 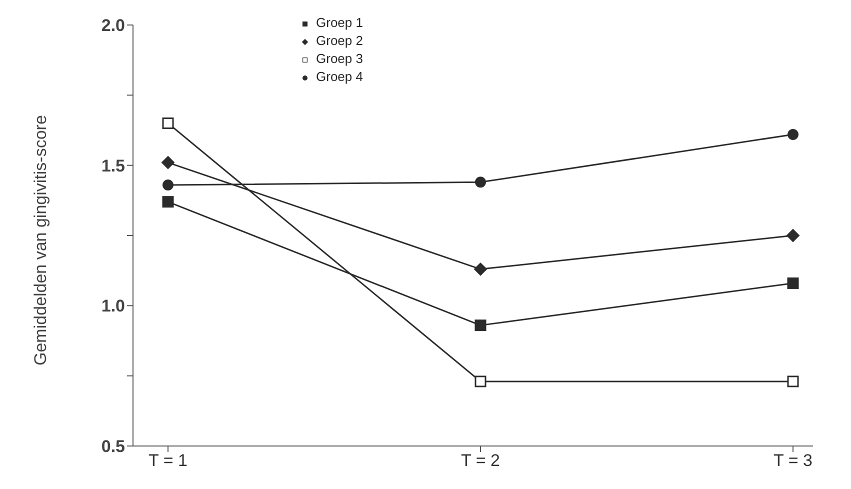 I want to click on y-tick-label: 1.0, so click(x=113, y=306).